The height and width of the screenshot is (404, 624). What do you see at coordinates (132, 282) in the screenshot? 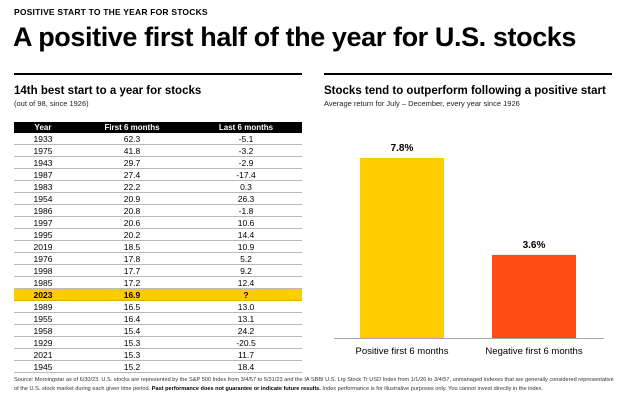
I see `cell-first-6-months: 17.2` at bounding box center [132, 282].